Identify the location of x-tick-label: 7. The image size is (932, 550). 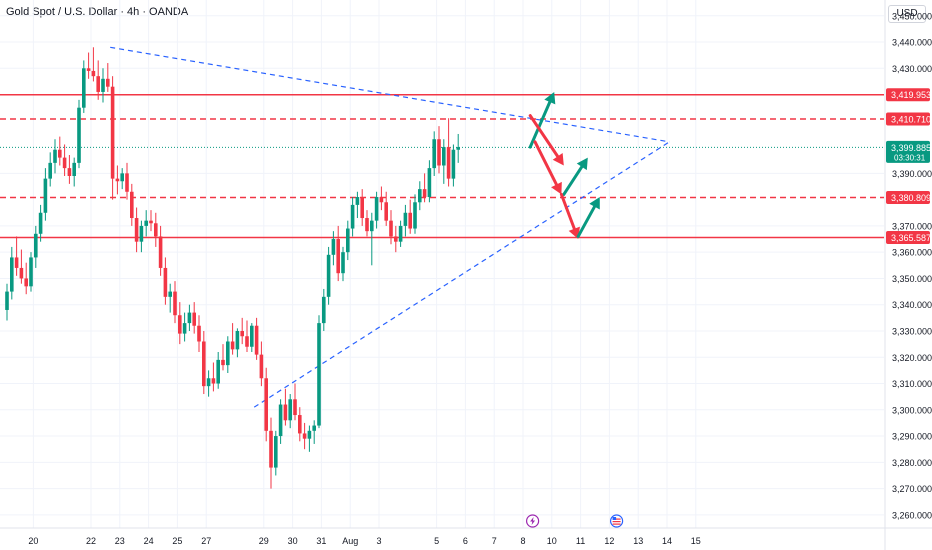
(494, 541).